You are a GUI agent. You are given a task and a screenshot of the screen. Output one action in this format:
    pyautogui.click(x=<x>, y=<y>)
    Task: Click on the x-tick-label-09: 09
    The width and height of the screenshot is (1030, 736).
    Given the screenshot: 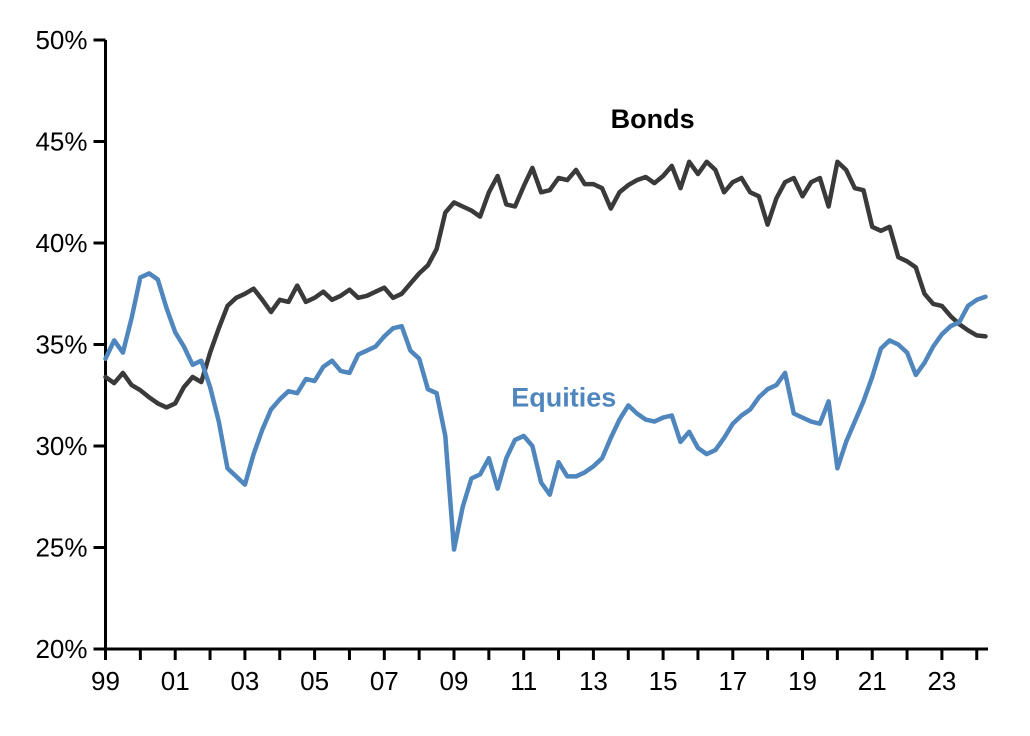 What is the action you would take?
    pyautogui.click(x=454, y=681)
    